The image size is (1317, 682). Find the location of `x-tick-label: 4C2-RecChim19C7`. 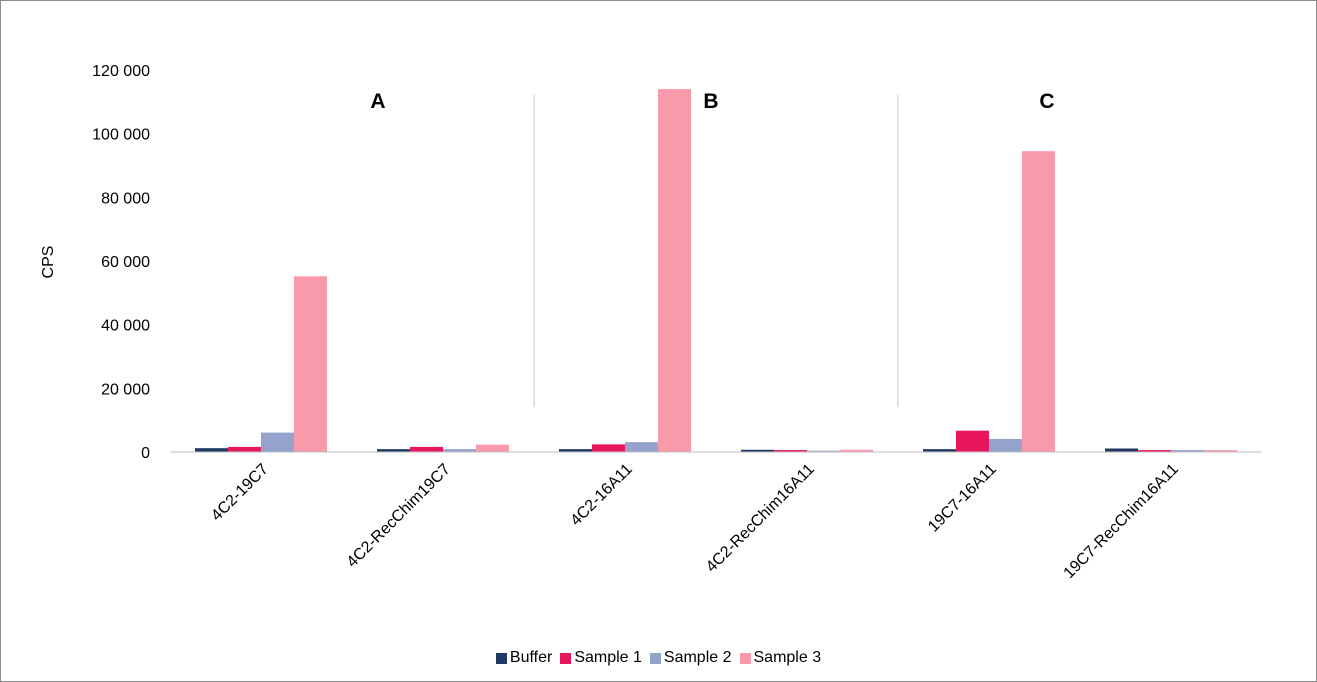

x-tick-label: 4C2-RecChim19C7 is located at coordinates (399, 516).